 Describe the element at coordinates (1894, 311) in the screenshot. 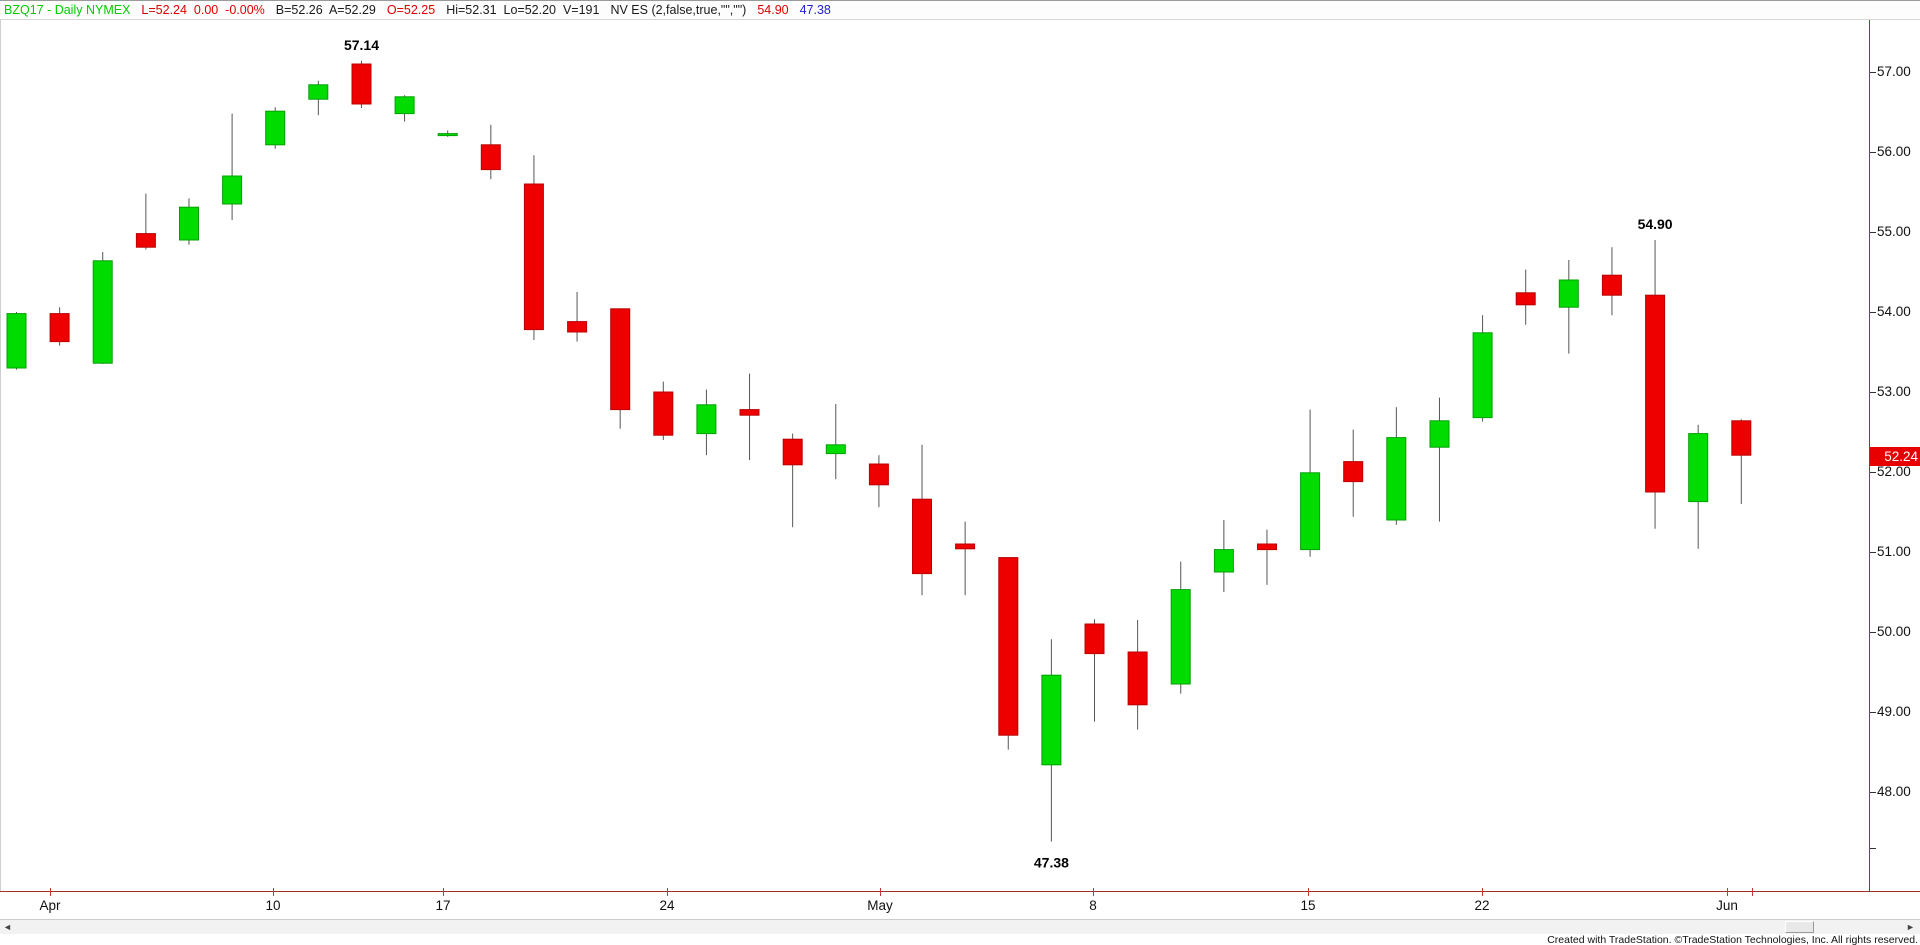

I see `price-tick-label: 54.00` at that location.